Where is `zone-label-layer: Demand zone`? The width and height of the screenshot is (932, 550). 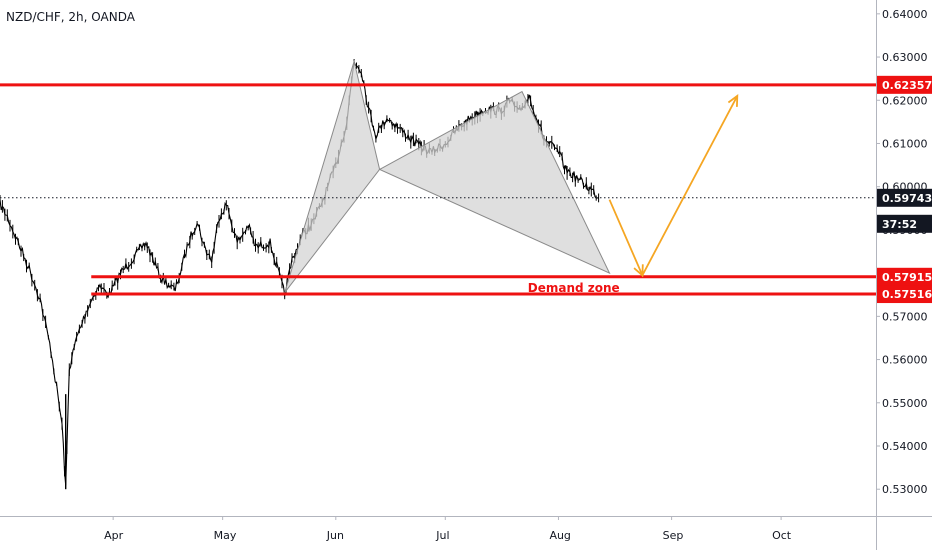 zone-label-layer: Demand zone is located at coordinates (574, 288).